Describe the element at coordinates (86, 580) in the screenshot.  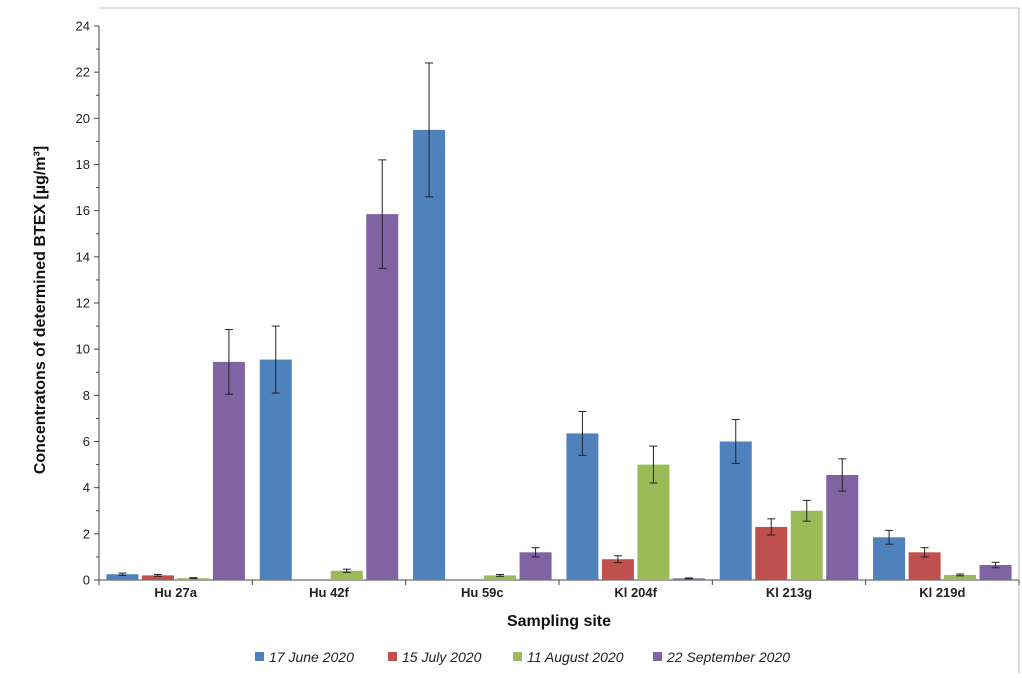
I see `y-tick-label: 0` at that location.